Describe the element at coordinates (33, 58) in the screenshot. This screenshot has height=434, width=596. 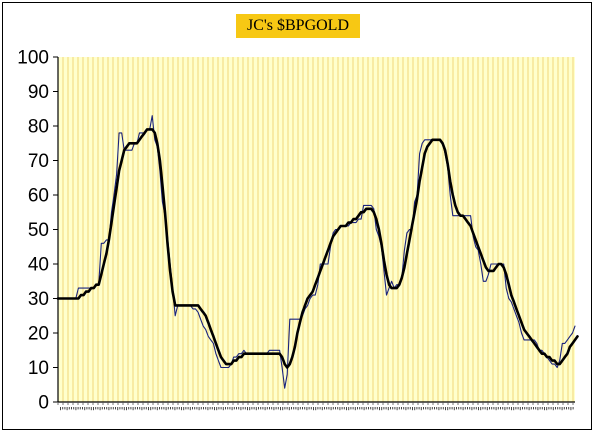
I see `y-tick-label: 100` at that location.